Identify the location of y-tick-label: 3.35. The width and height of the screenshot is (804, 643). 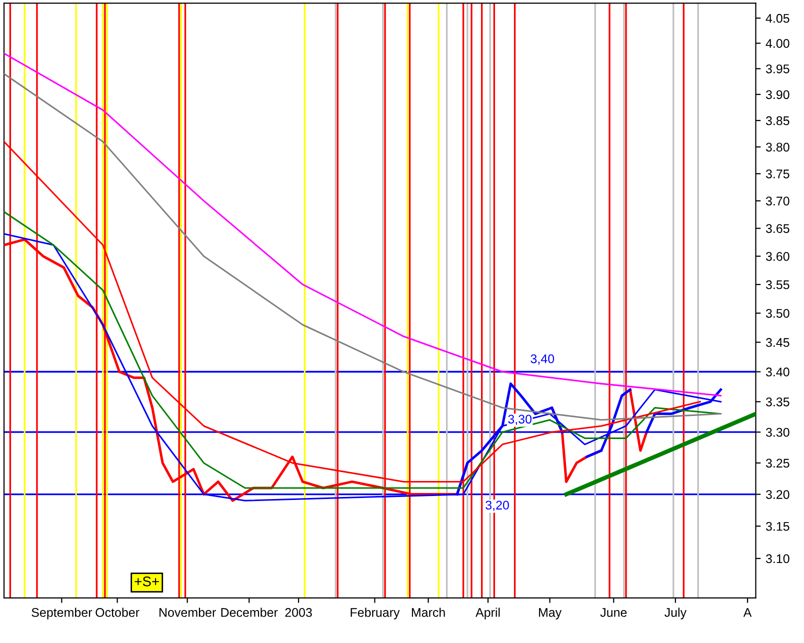
(778, 402).